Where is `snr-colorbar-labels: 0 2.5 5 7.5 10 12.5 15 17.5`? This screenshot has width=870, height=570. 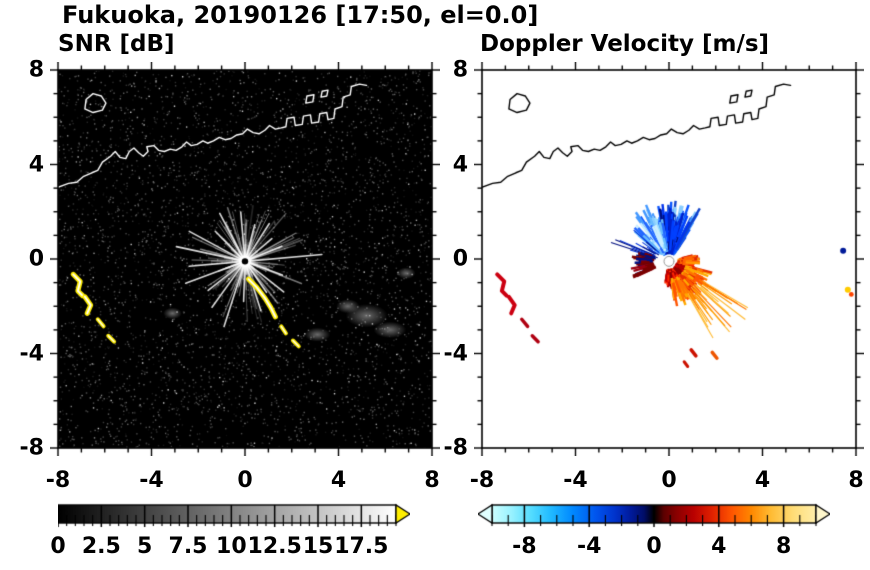 snr-colorbar-labels: 0 2.5 5 7.5 10 12.5 15 17.5 is located at coordinates (223, 549).